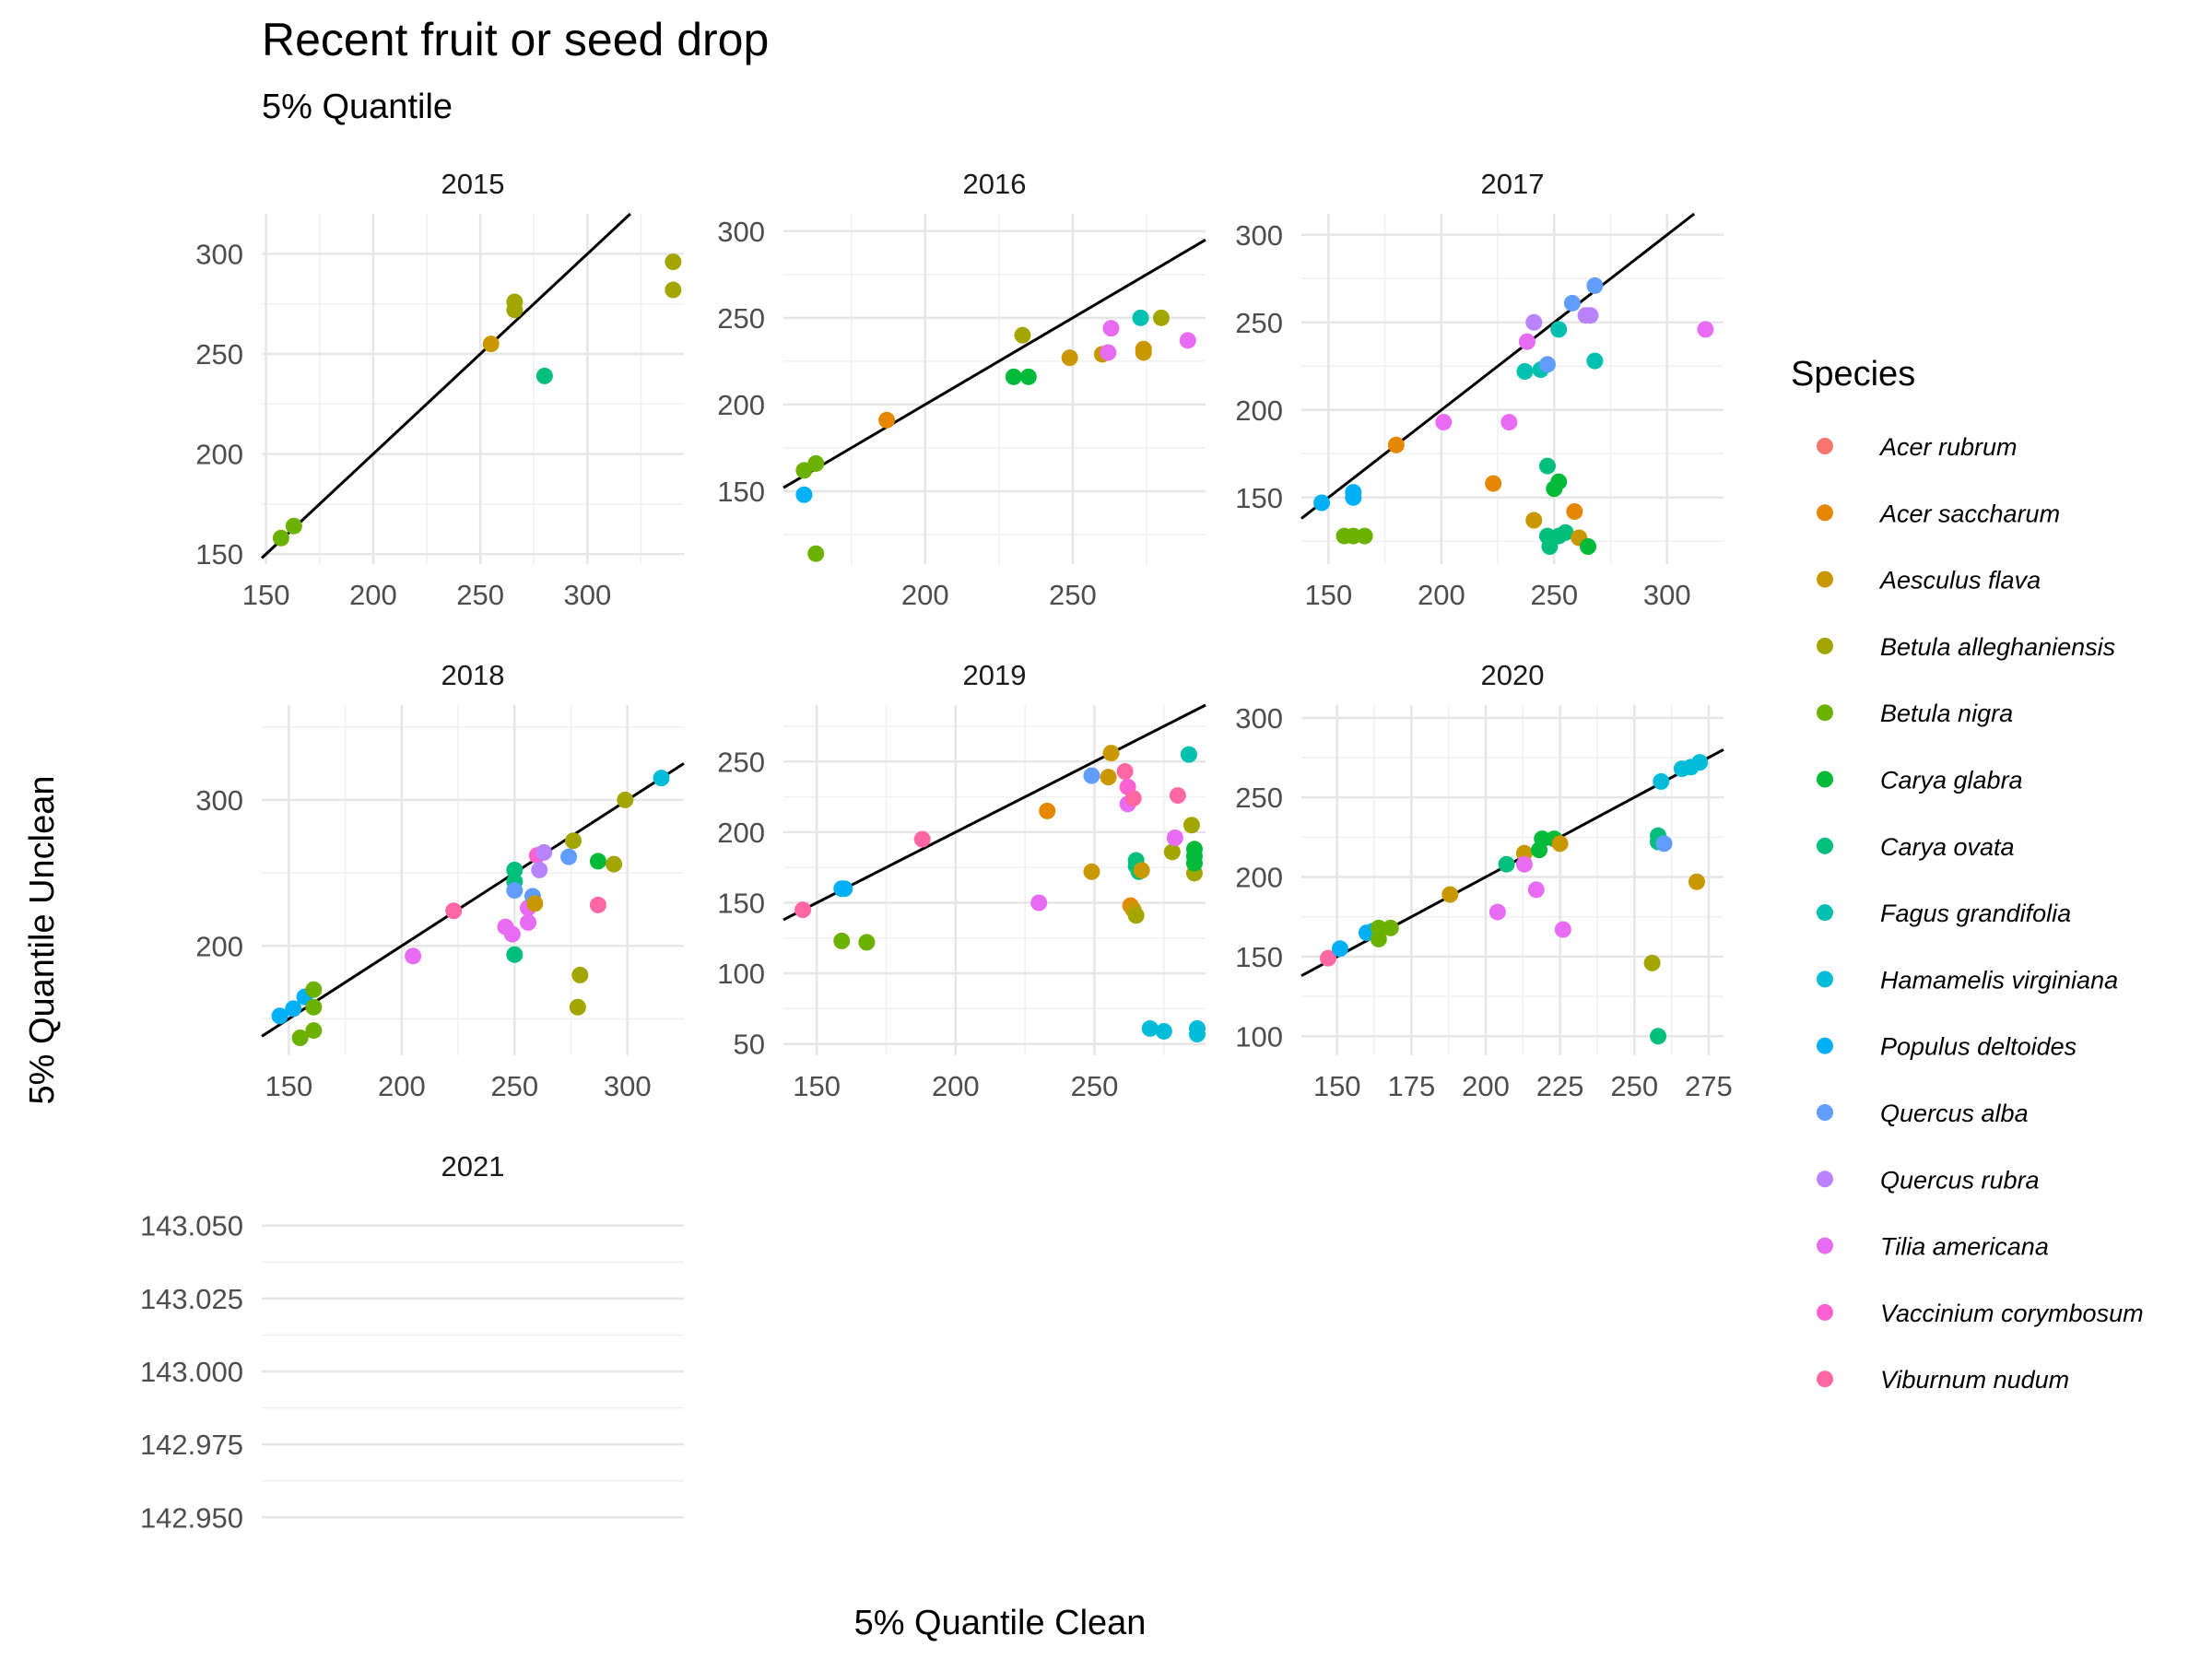  What do you see at coordinates (439, 389) in the screenshot?
I see `facet-panel: 2015 150 200 250 300 150 200 250 300` at bounding box center [439, 389].